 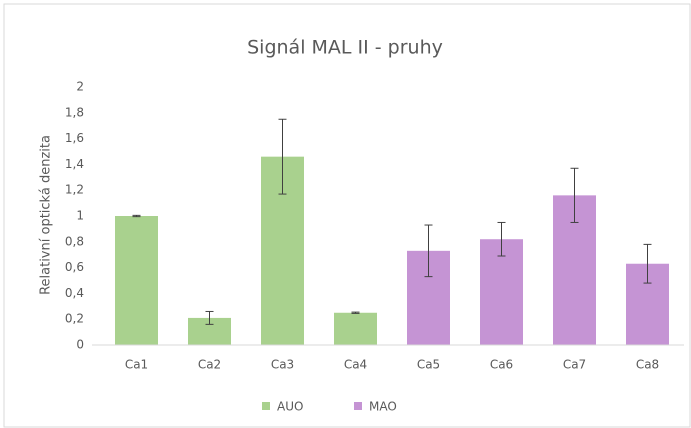 I want to click on y-tick-label: 1,6, so click(x=74, y=138).